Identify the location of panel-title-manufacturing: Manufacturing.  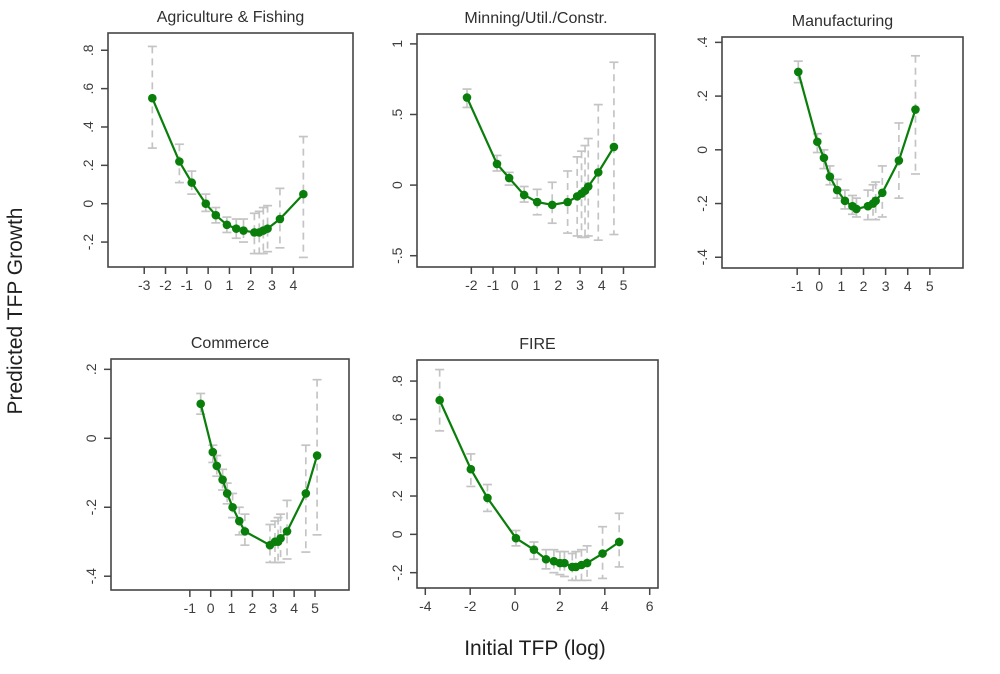
(842, 21).